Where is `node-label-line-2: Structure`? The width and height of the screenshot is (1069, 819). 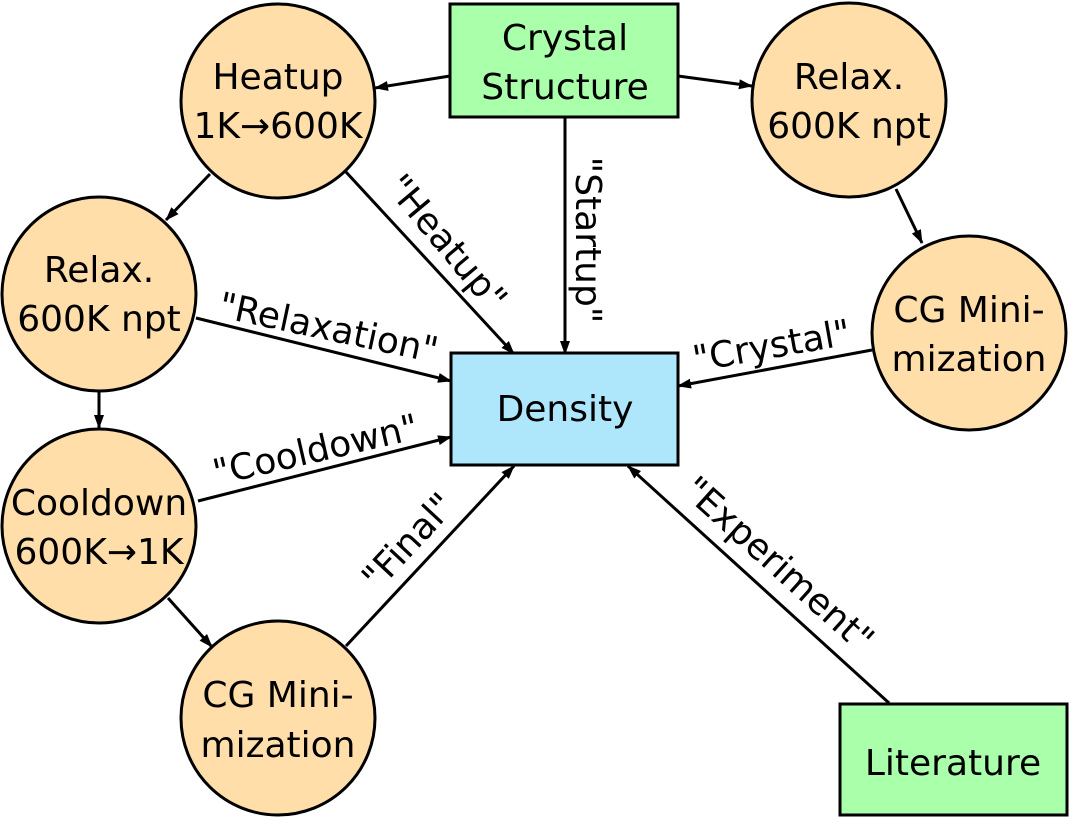
node-label-line-2: Structure is located at coordinates (564, 87).